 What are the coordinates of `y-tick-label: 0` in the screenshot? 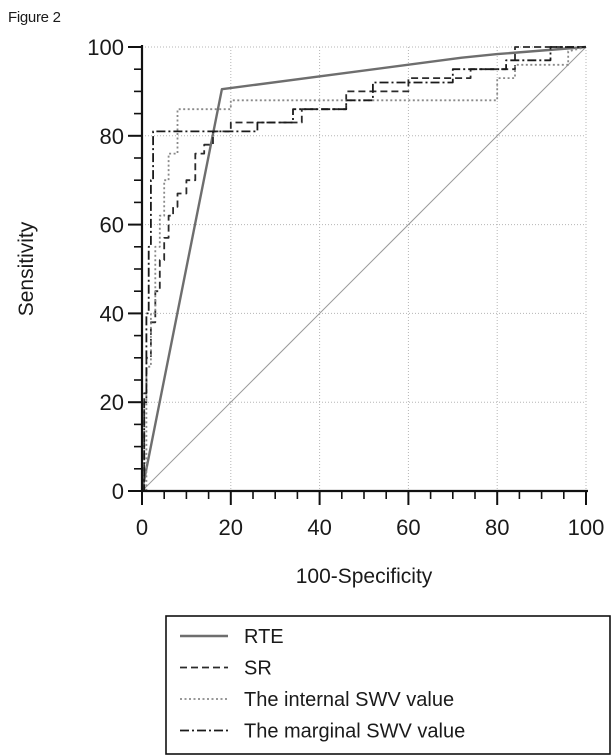 It's located at (118, 491).